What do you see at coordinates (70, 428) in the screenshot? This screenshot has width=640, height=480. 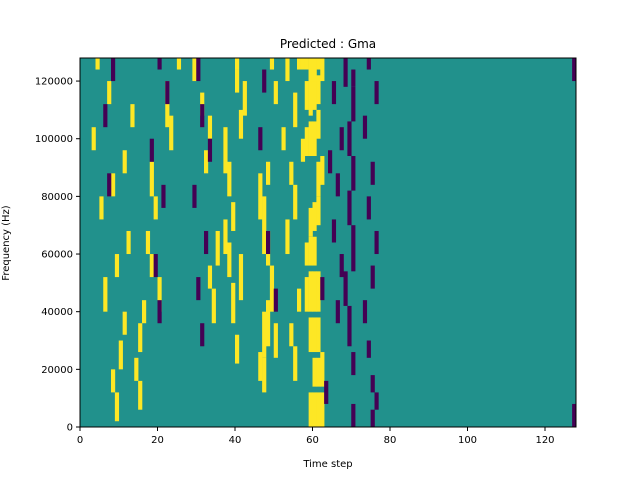 I see `y-tick-label: 0` at bounding box center [70, 428].